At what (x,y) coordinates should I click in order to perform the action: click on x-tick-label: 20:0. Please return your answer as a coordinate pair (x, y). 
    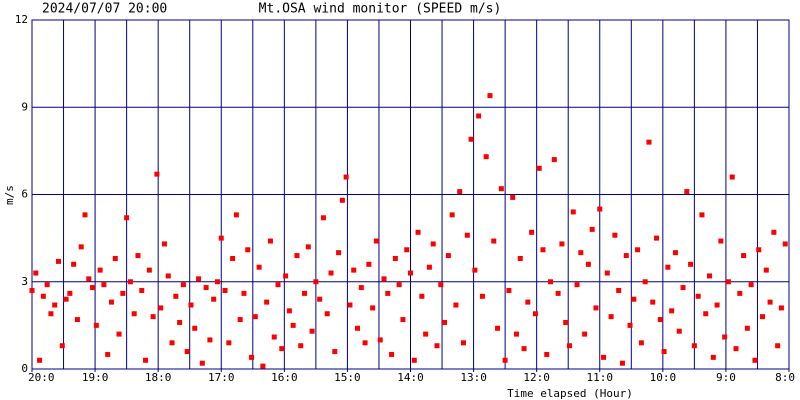
    Looking at the image, I should click on (41, 377).